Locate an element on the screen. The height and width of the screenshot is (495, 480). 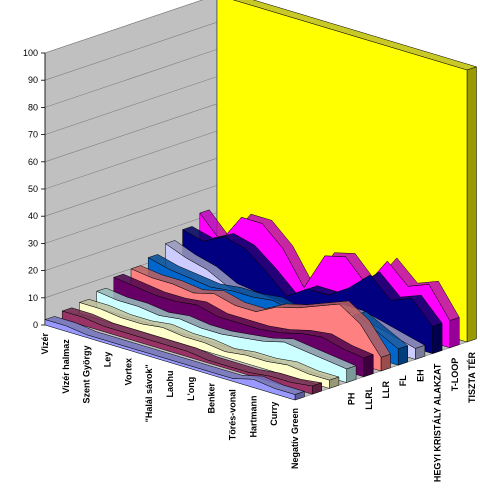
y-tick-label: 30 is located at coordinates (33, 243).